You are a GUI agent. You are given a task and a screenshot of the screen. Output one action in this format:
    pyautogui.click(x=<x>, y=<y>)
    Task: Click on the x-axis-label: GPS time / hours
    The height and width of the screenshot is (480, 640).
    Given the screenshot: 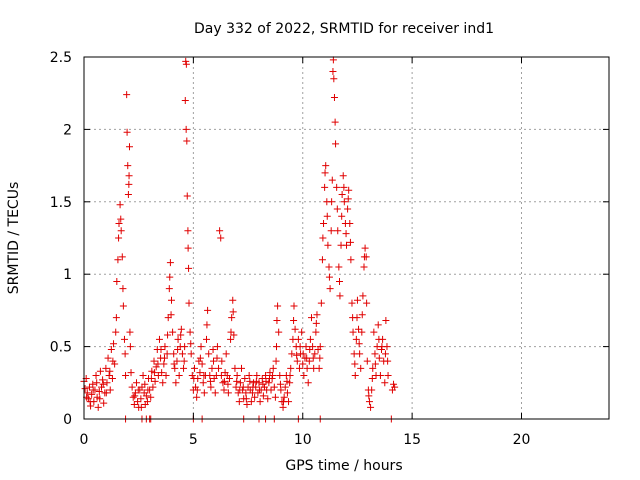 What is the action you would take?
    pyautogui.click(x=343, y=466)
    